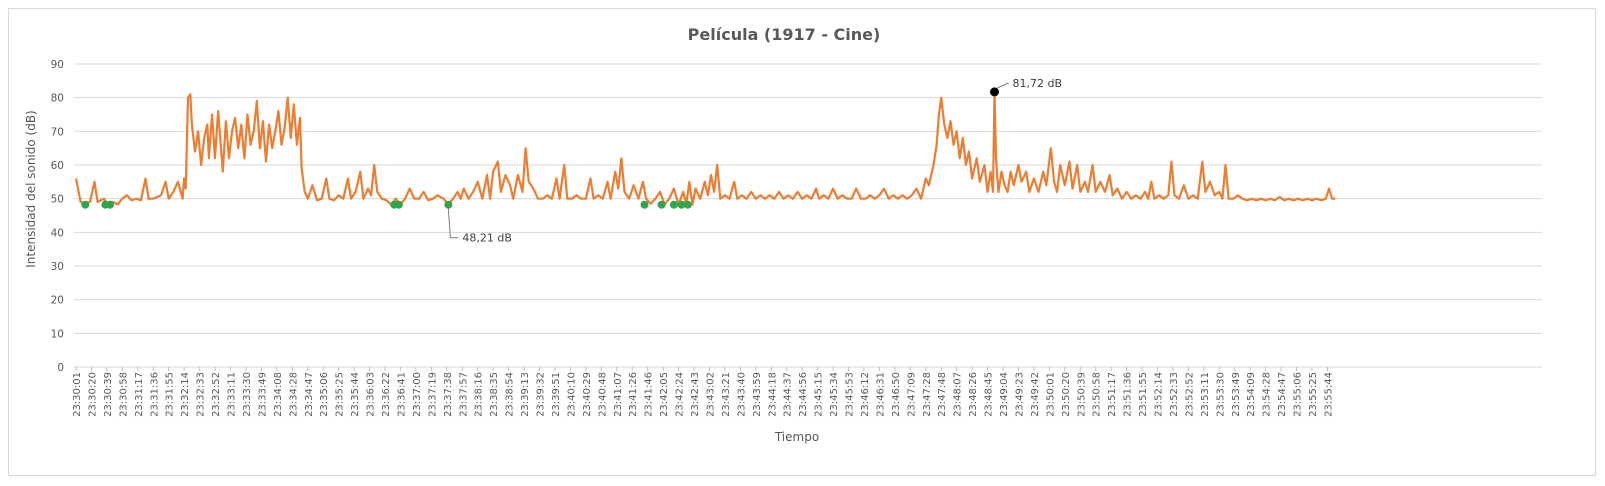 The image size is (1605, 486). I want to click on x-tick-label: 23:34:08, so click(278, 394).